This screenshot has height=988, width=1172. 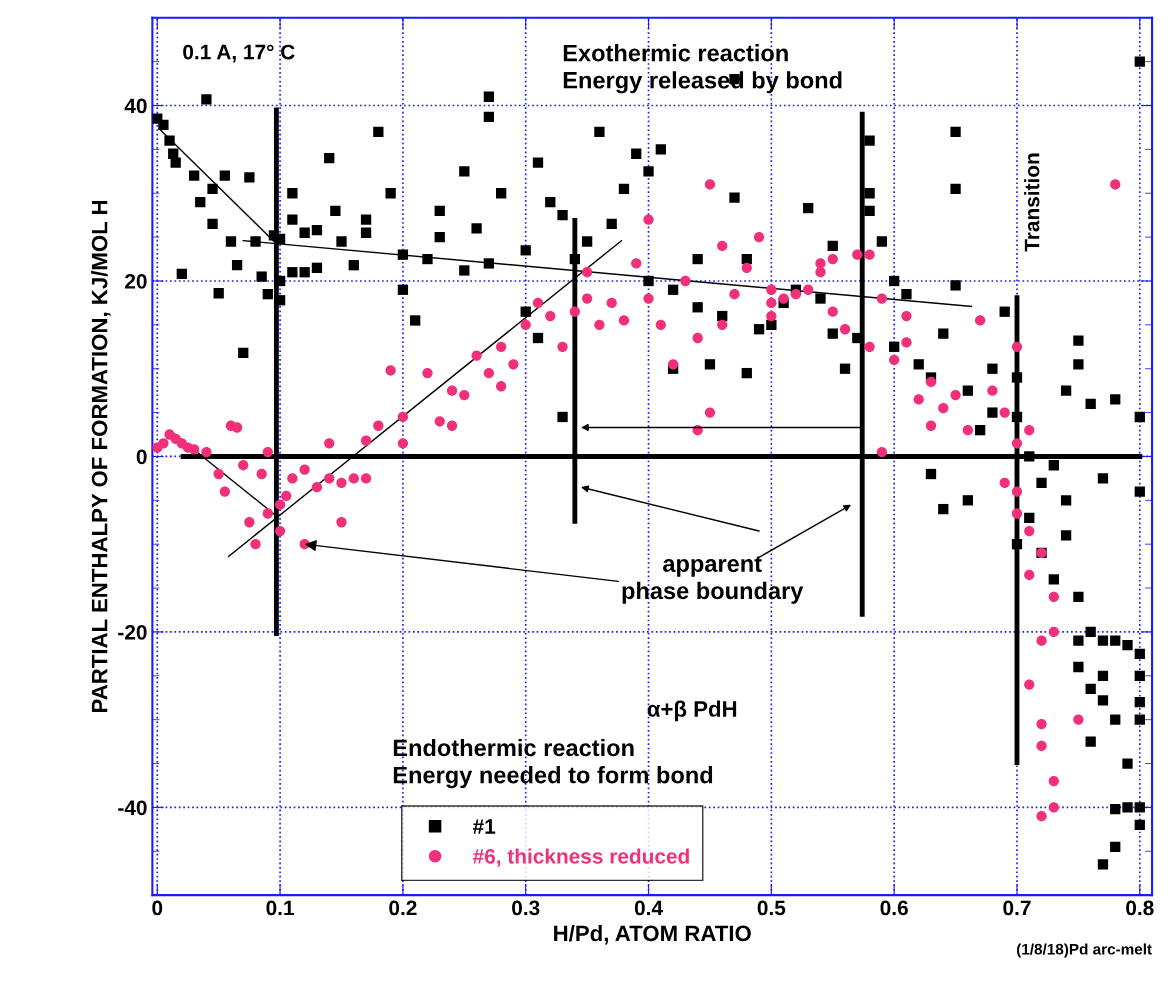 I want to click on legend-label: #1, so click(x=484, y=826).